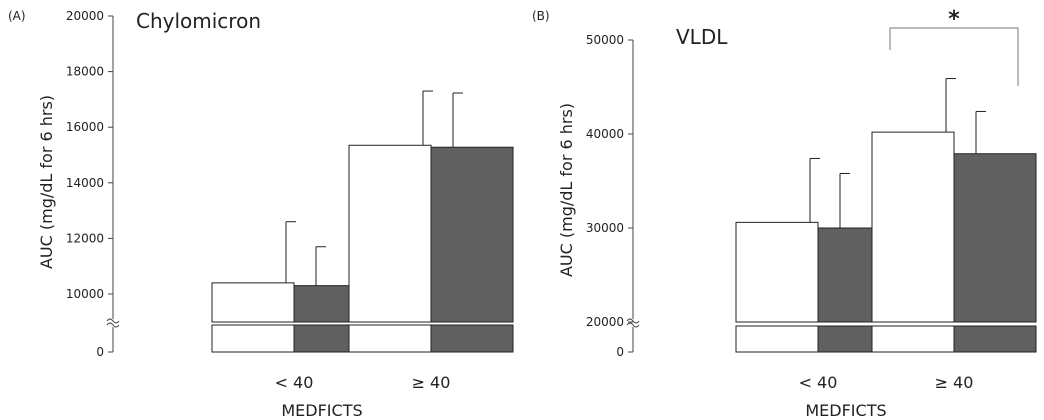  I want to click on panel-a-y-tick-label: 20000, so click(85, 16).